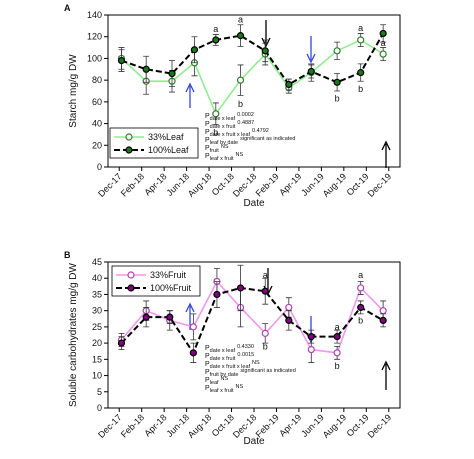 This screenshot has width=474, height=459. What do you see at coordinates (166, 137) in the screenshot?
I see `legend-label: 33%Leaf` at bounding box center [166, 137].